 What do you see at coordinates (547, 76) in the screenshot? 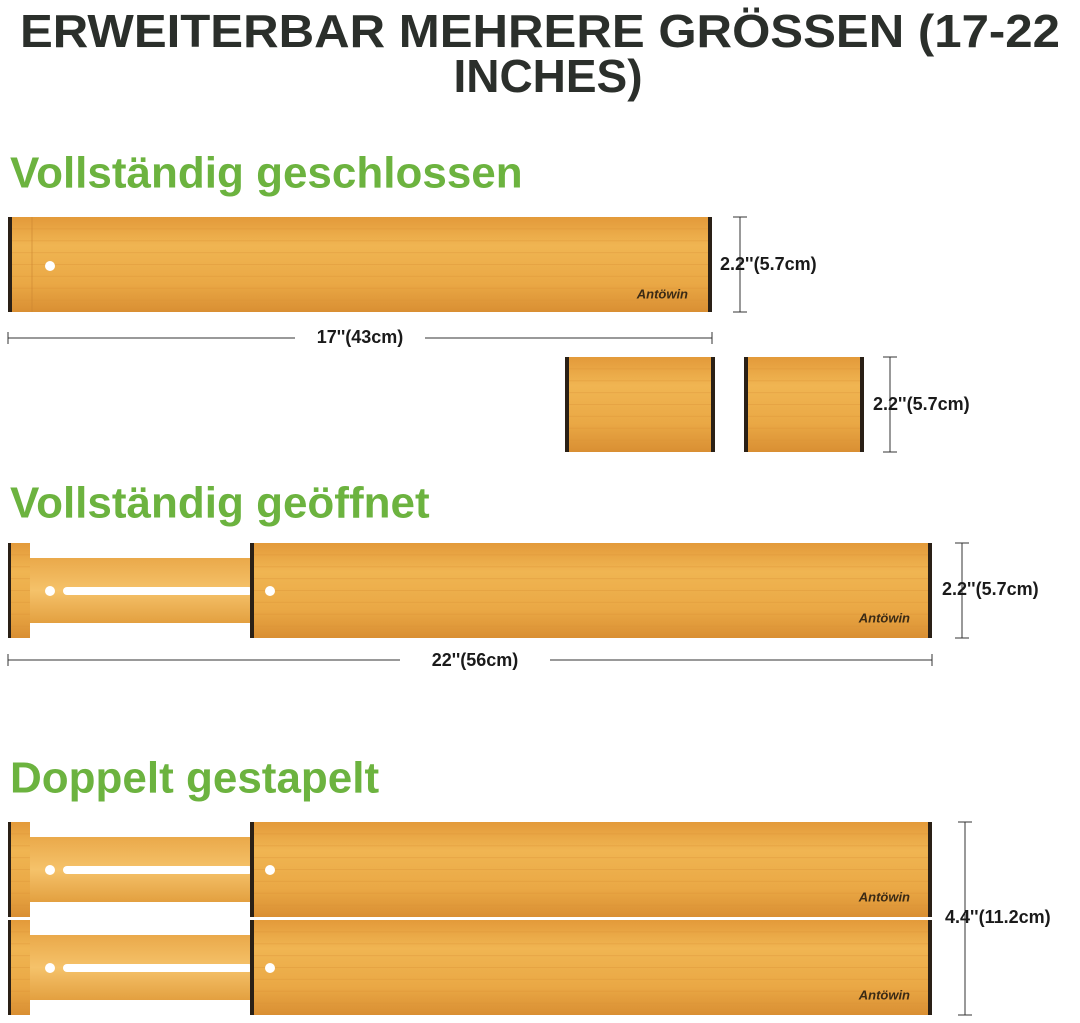
I see `title-line: INCHES)` at bounding box center [547, 76].